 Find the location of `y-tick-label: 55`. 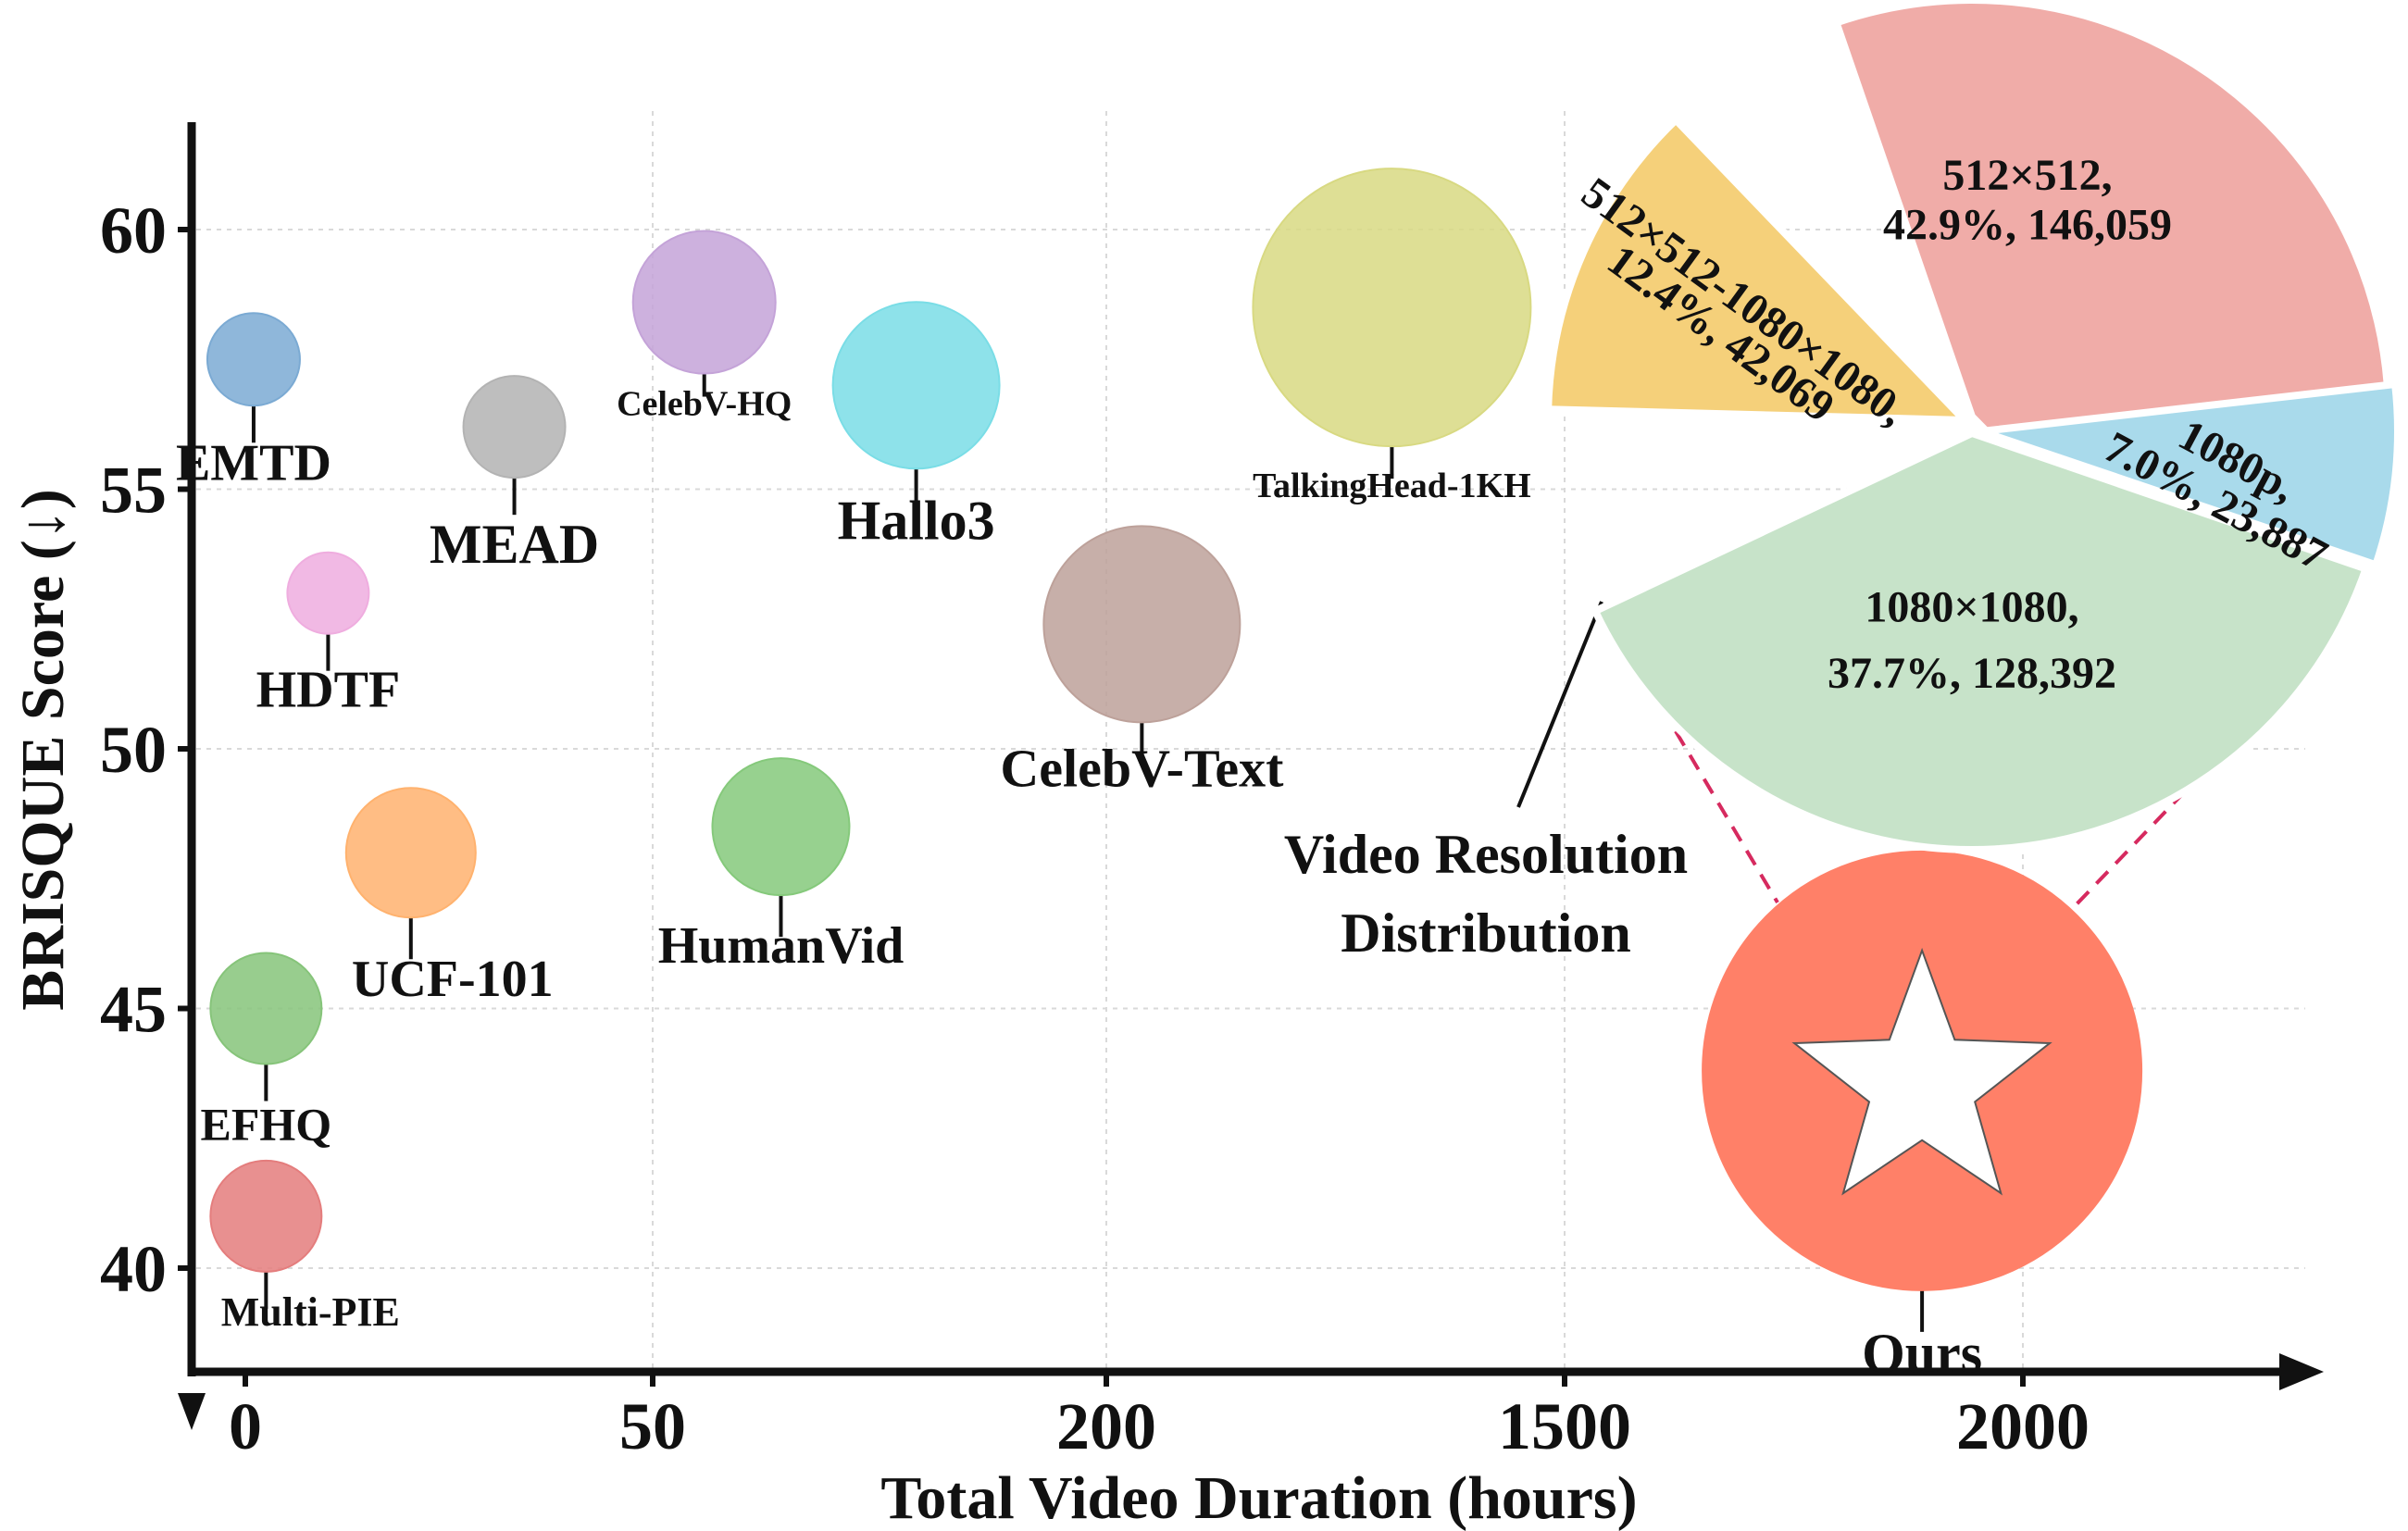

y-tick-label: 55 is located at coordinates (133, 491).